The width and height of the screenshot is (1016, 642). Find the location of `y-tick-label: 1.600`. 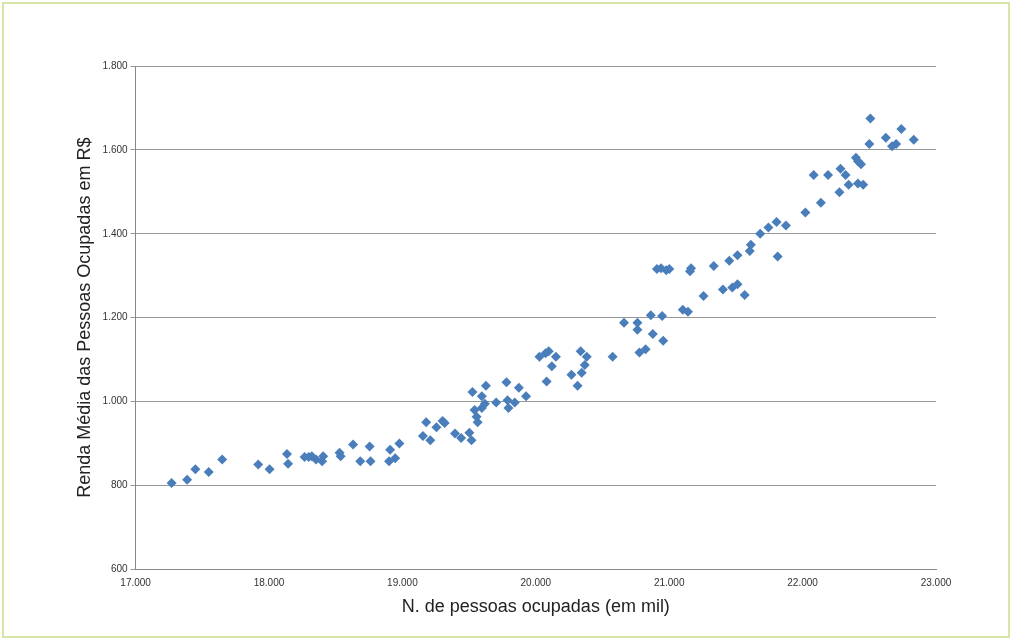

y-tick-label: 1.600 is located at coordinates (115, 149).